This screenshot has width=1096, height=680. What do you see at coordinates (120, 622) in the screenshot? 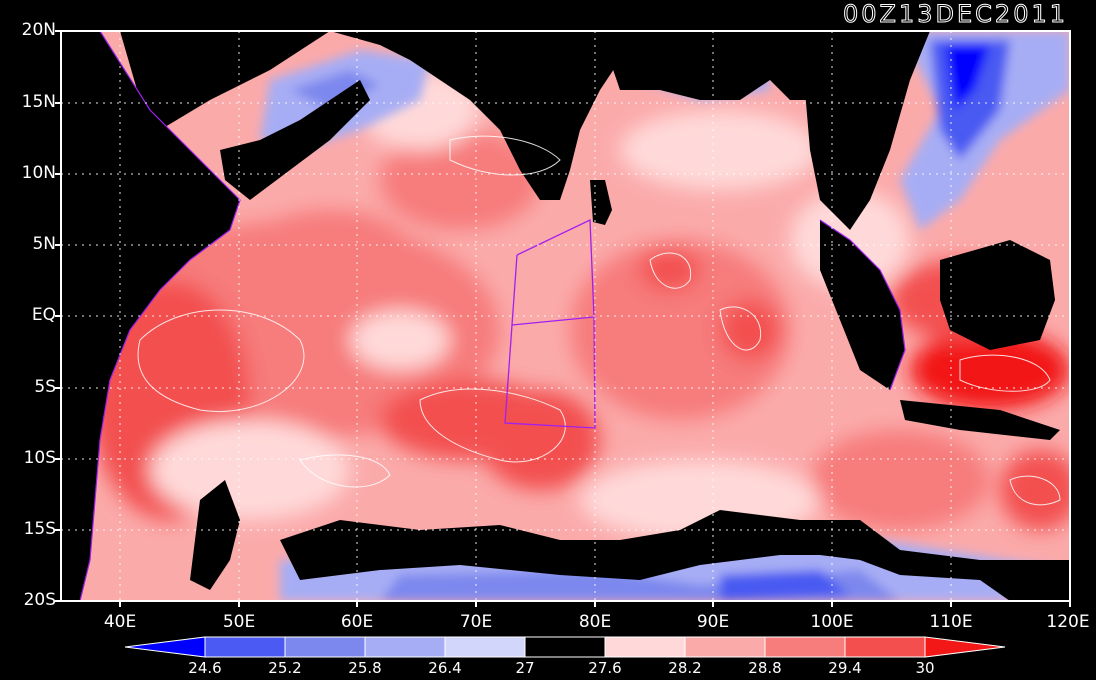
I see `lon-label: 40E` at bounding box center [120, 622].